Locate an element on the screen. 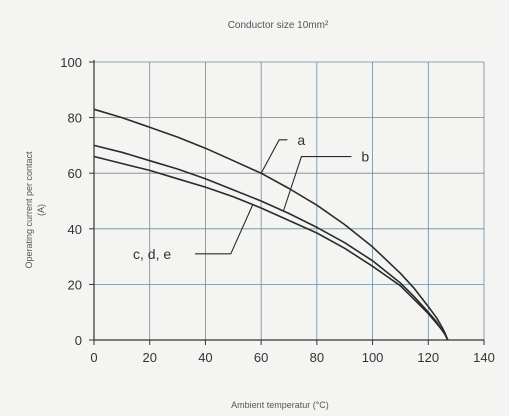  annotation-label-3: c, d, e is located at coordinates (152, 254).